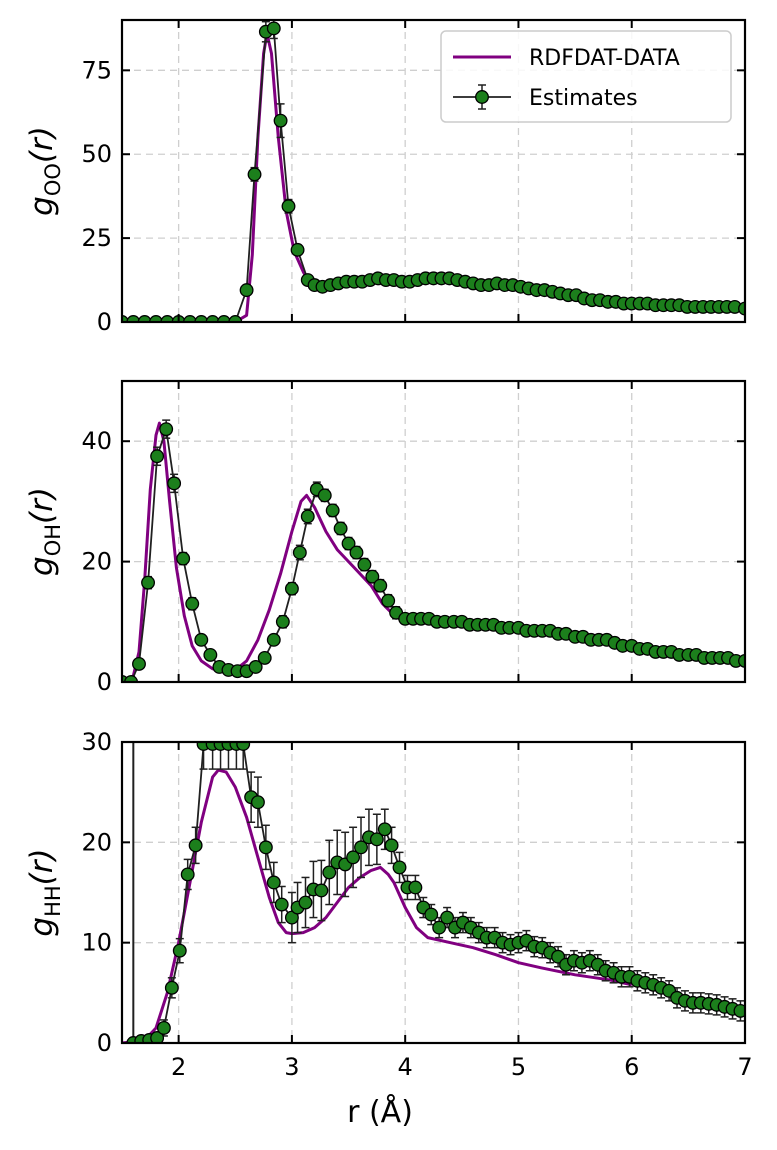  Describe the element at coordinates (96, 238) in the screenshot. I see `y-tick-label: 25` at that location.